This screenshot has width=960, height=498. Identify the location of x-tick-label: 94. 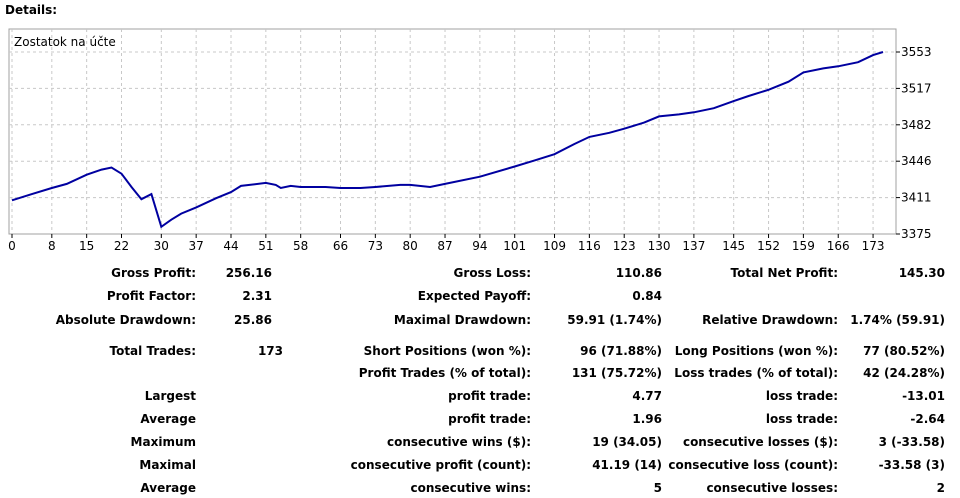
(479, 246).